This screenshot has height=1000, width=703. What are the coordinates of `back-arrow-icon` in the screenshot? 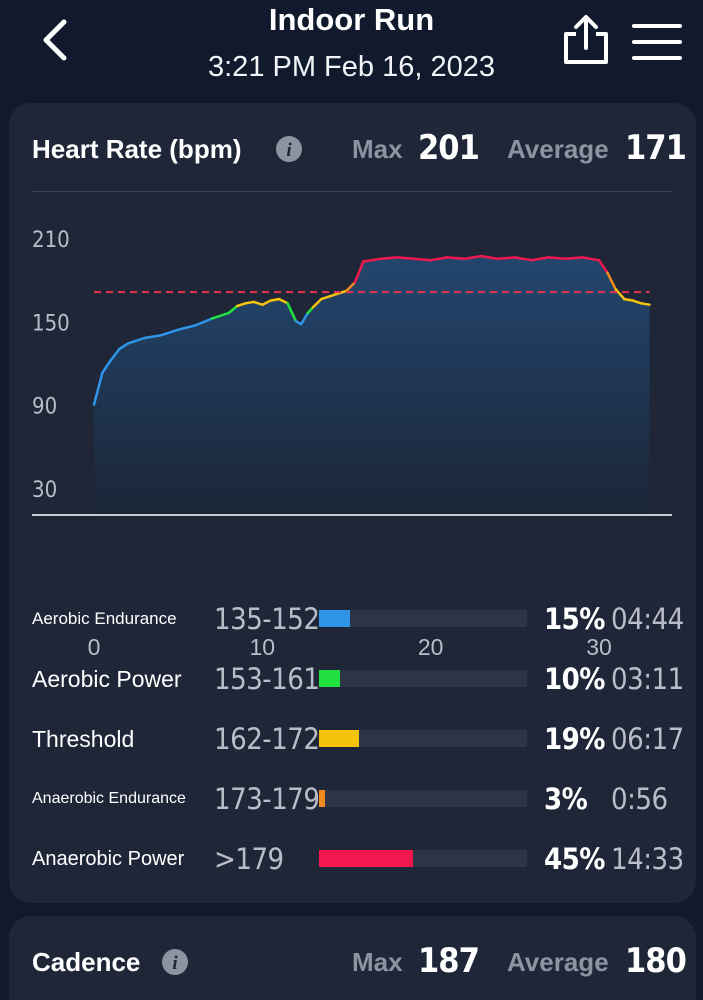 It's located at (55, 40).